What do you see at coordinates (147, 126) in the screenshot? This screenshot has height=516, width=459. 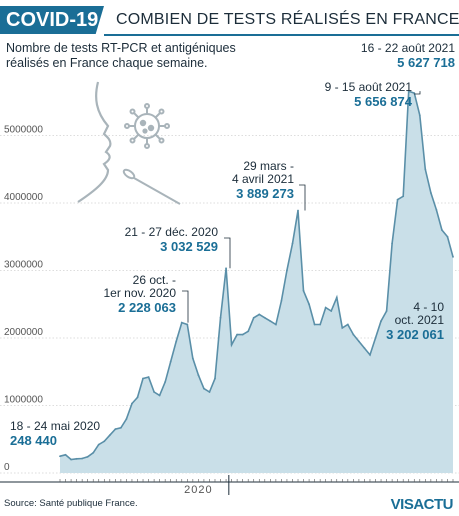 I see `virus-icon` at bounding box center [147, 126].